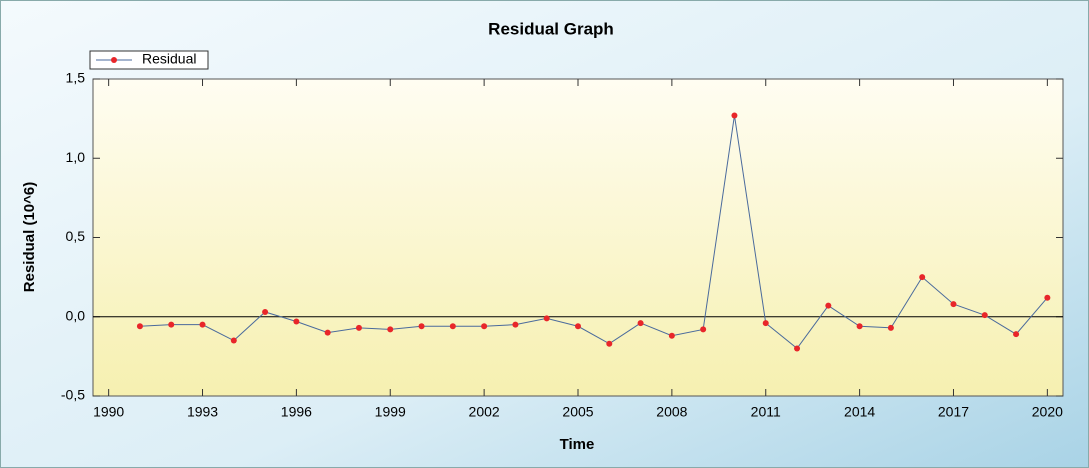 The height and width of the screenshot is (468, 1089). Describe the element at coordinates (29, 237) in the screenshot. I see `y-axis-title: Residual (10^6)` at that location.